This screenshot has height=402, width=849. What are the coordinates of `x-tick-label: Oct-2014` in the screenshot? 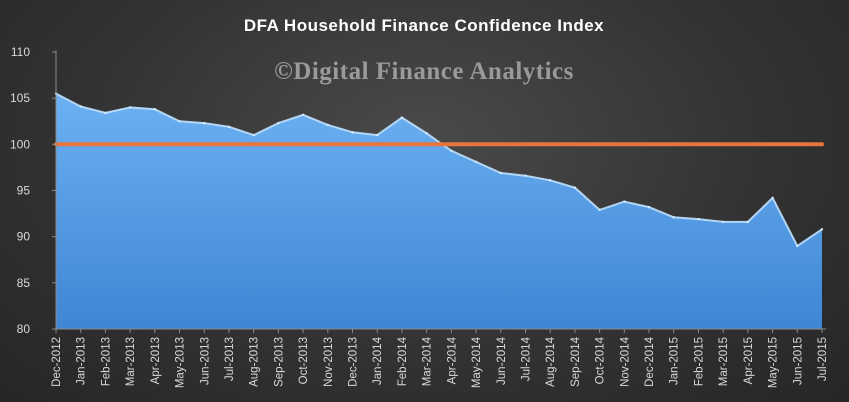 It's located at (601, 360).